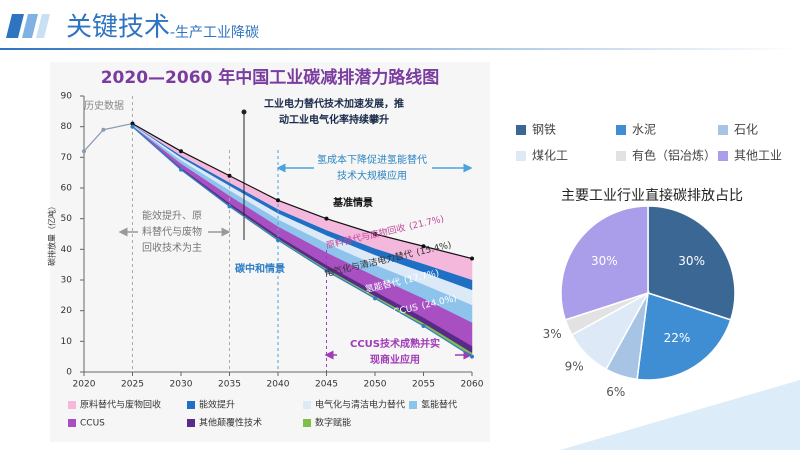 This screenshot has height=450, width=800. I want to click on y-axis-label: 碳排放量（亿吨）, so click(52, 234).